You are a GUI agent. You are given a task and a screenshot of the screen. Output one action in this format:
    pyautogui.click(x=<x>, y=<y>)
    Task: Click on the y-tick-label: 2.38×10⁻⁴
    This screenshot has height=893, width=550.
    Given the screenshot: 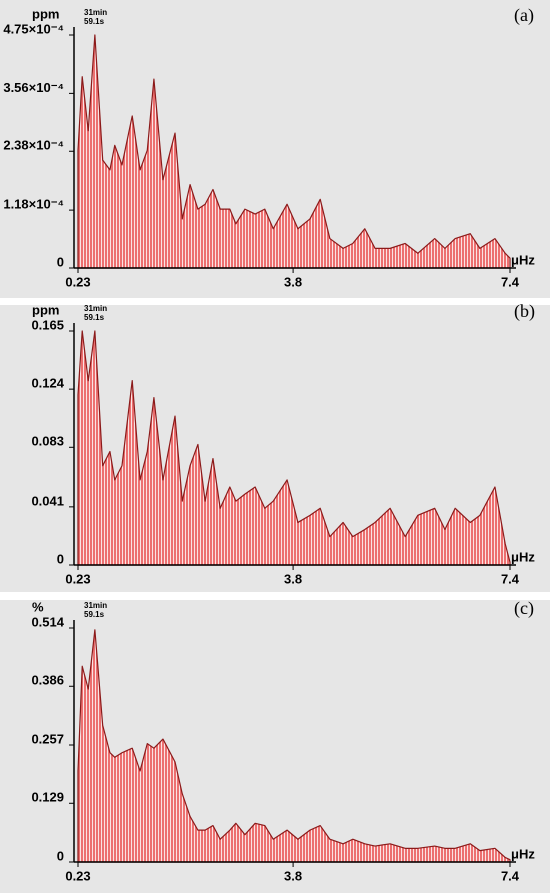 What is the action you would take?
    pyautogui.click(x=33, y=145)
    